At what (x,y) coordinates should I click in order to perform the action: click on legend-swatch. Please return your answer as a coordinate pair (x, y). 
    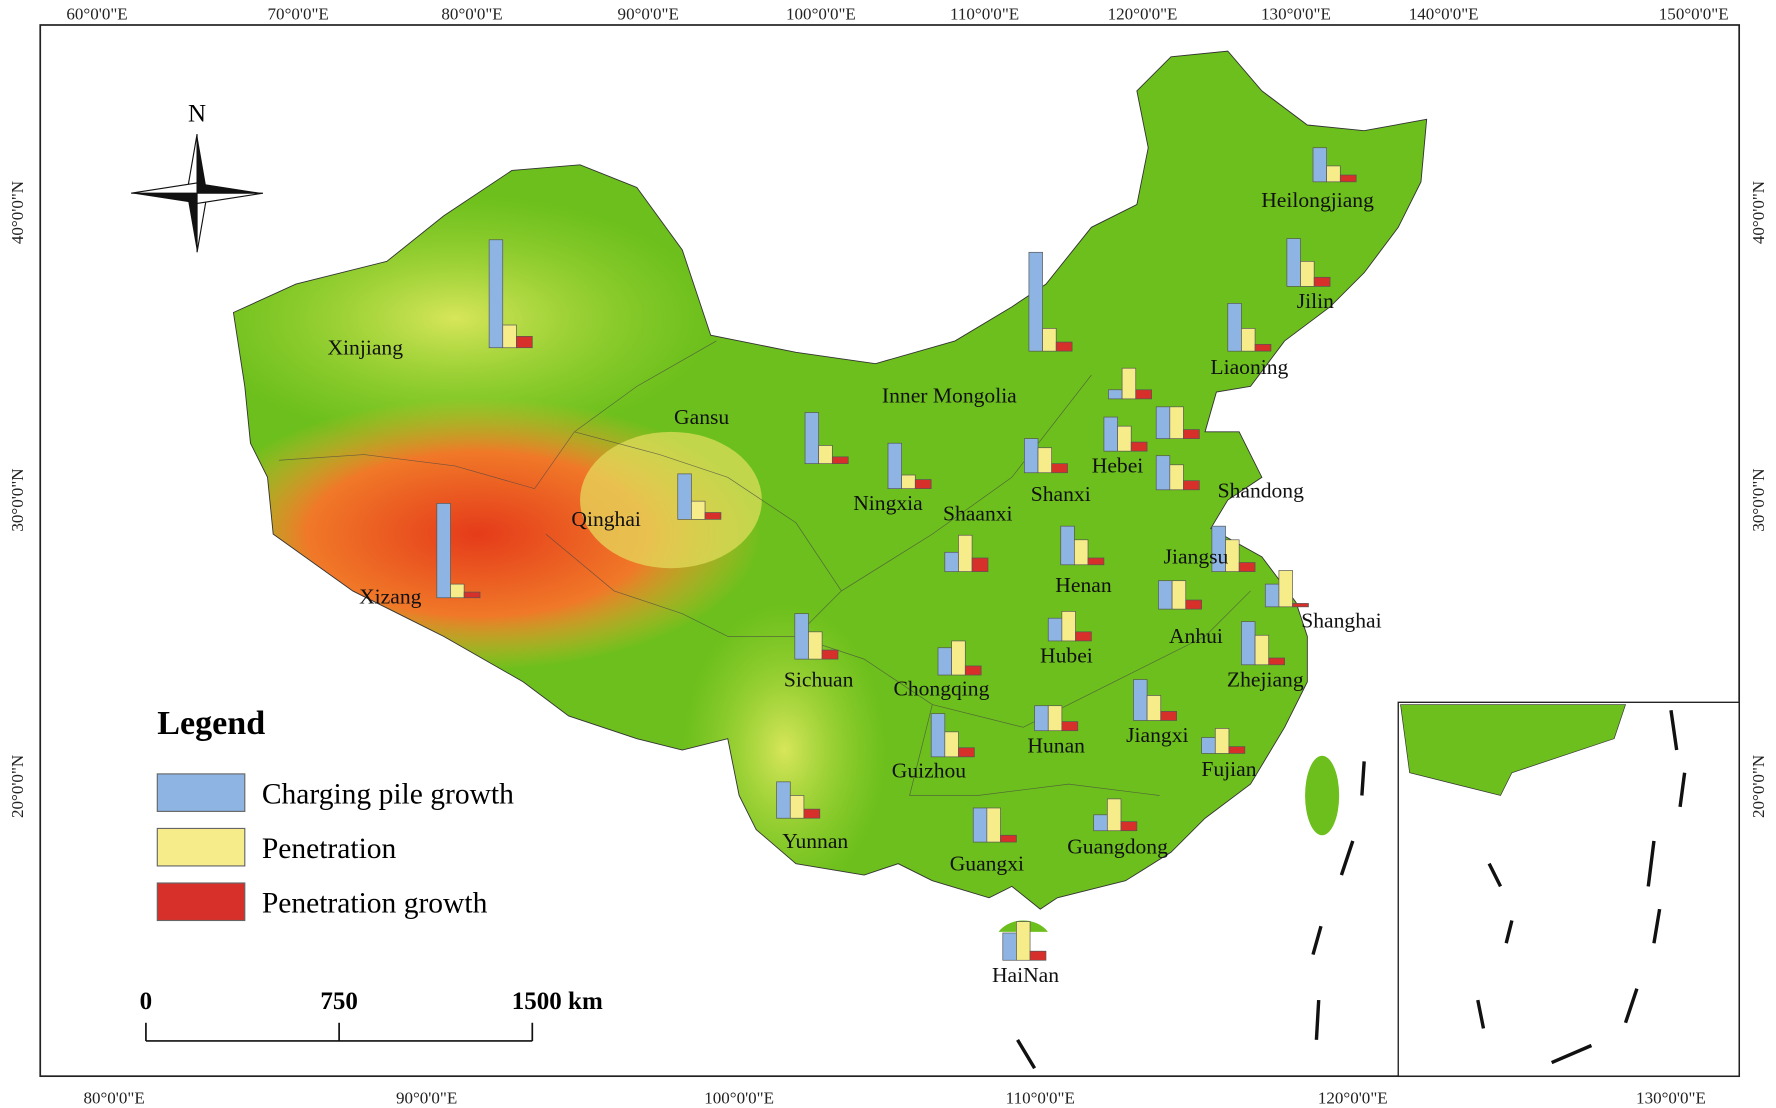
    Looking at the image, I should click on (201, 847).